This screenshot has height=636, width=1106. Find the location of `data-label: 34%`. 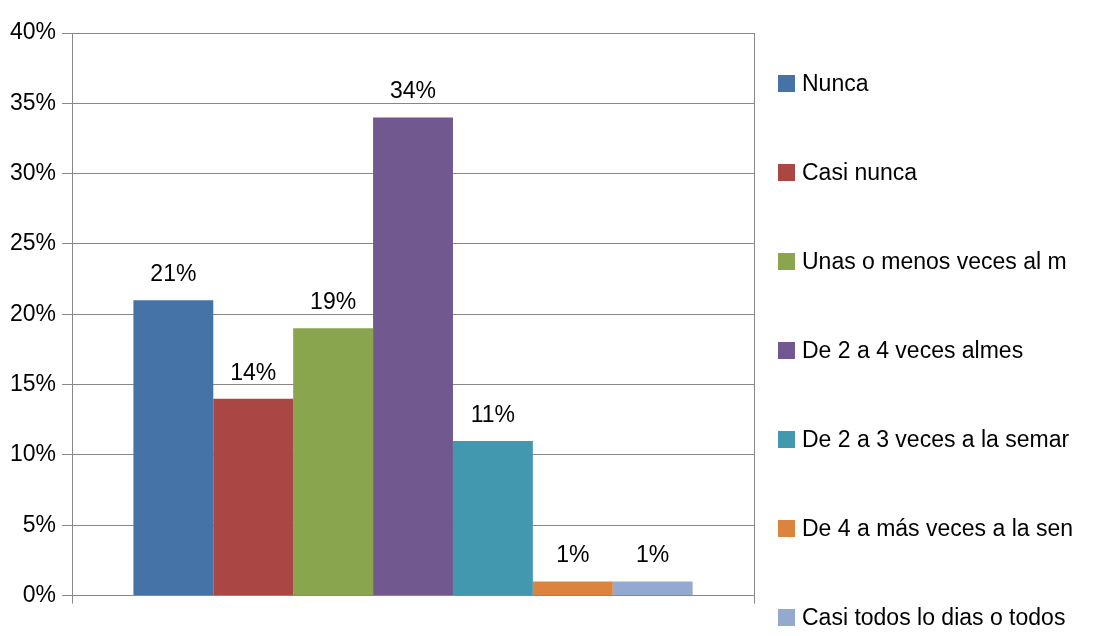

data-label: 34% is located at coordinates (413, 90).